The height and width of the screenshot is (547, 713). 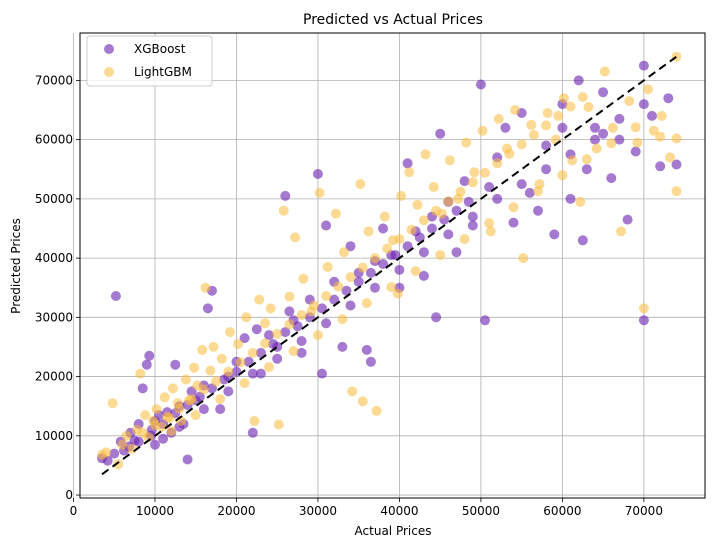 I want to click on legend: XGBoost LightGBM, so click(x=149, y=61).